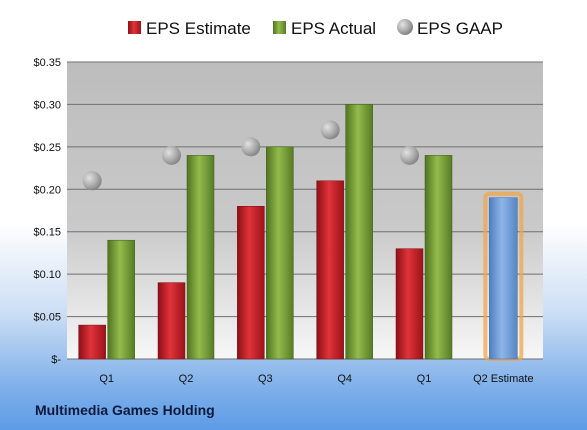 This screenshot has width=587, height=430. I want to click on x-tick-label: Q4, so click(344, 379).